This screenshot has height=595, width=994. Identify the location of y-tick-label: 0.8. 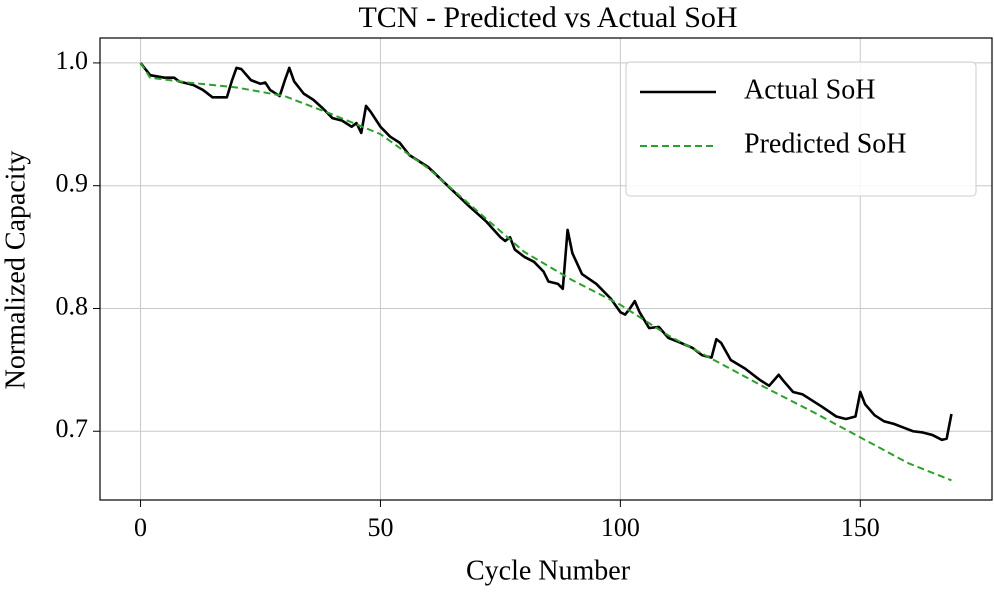
(72, 305).